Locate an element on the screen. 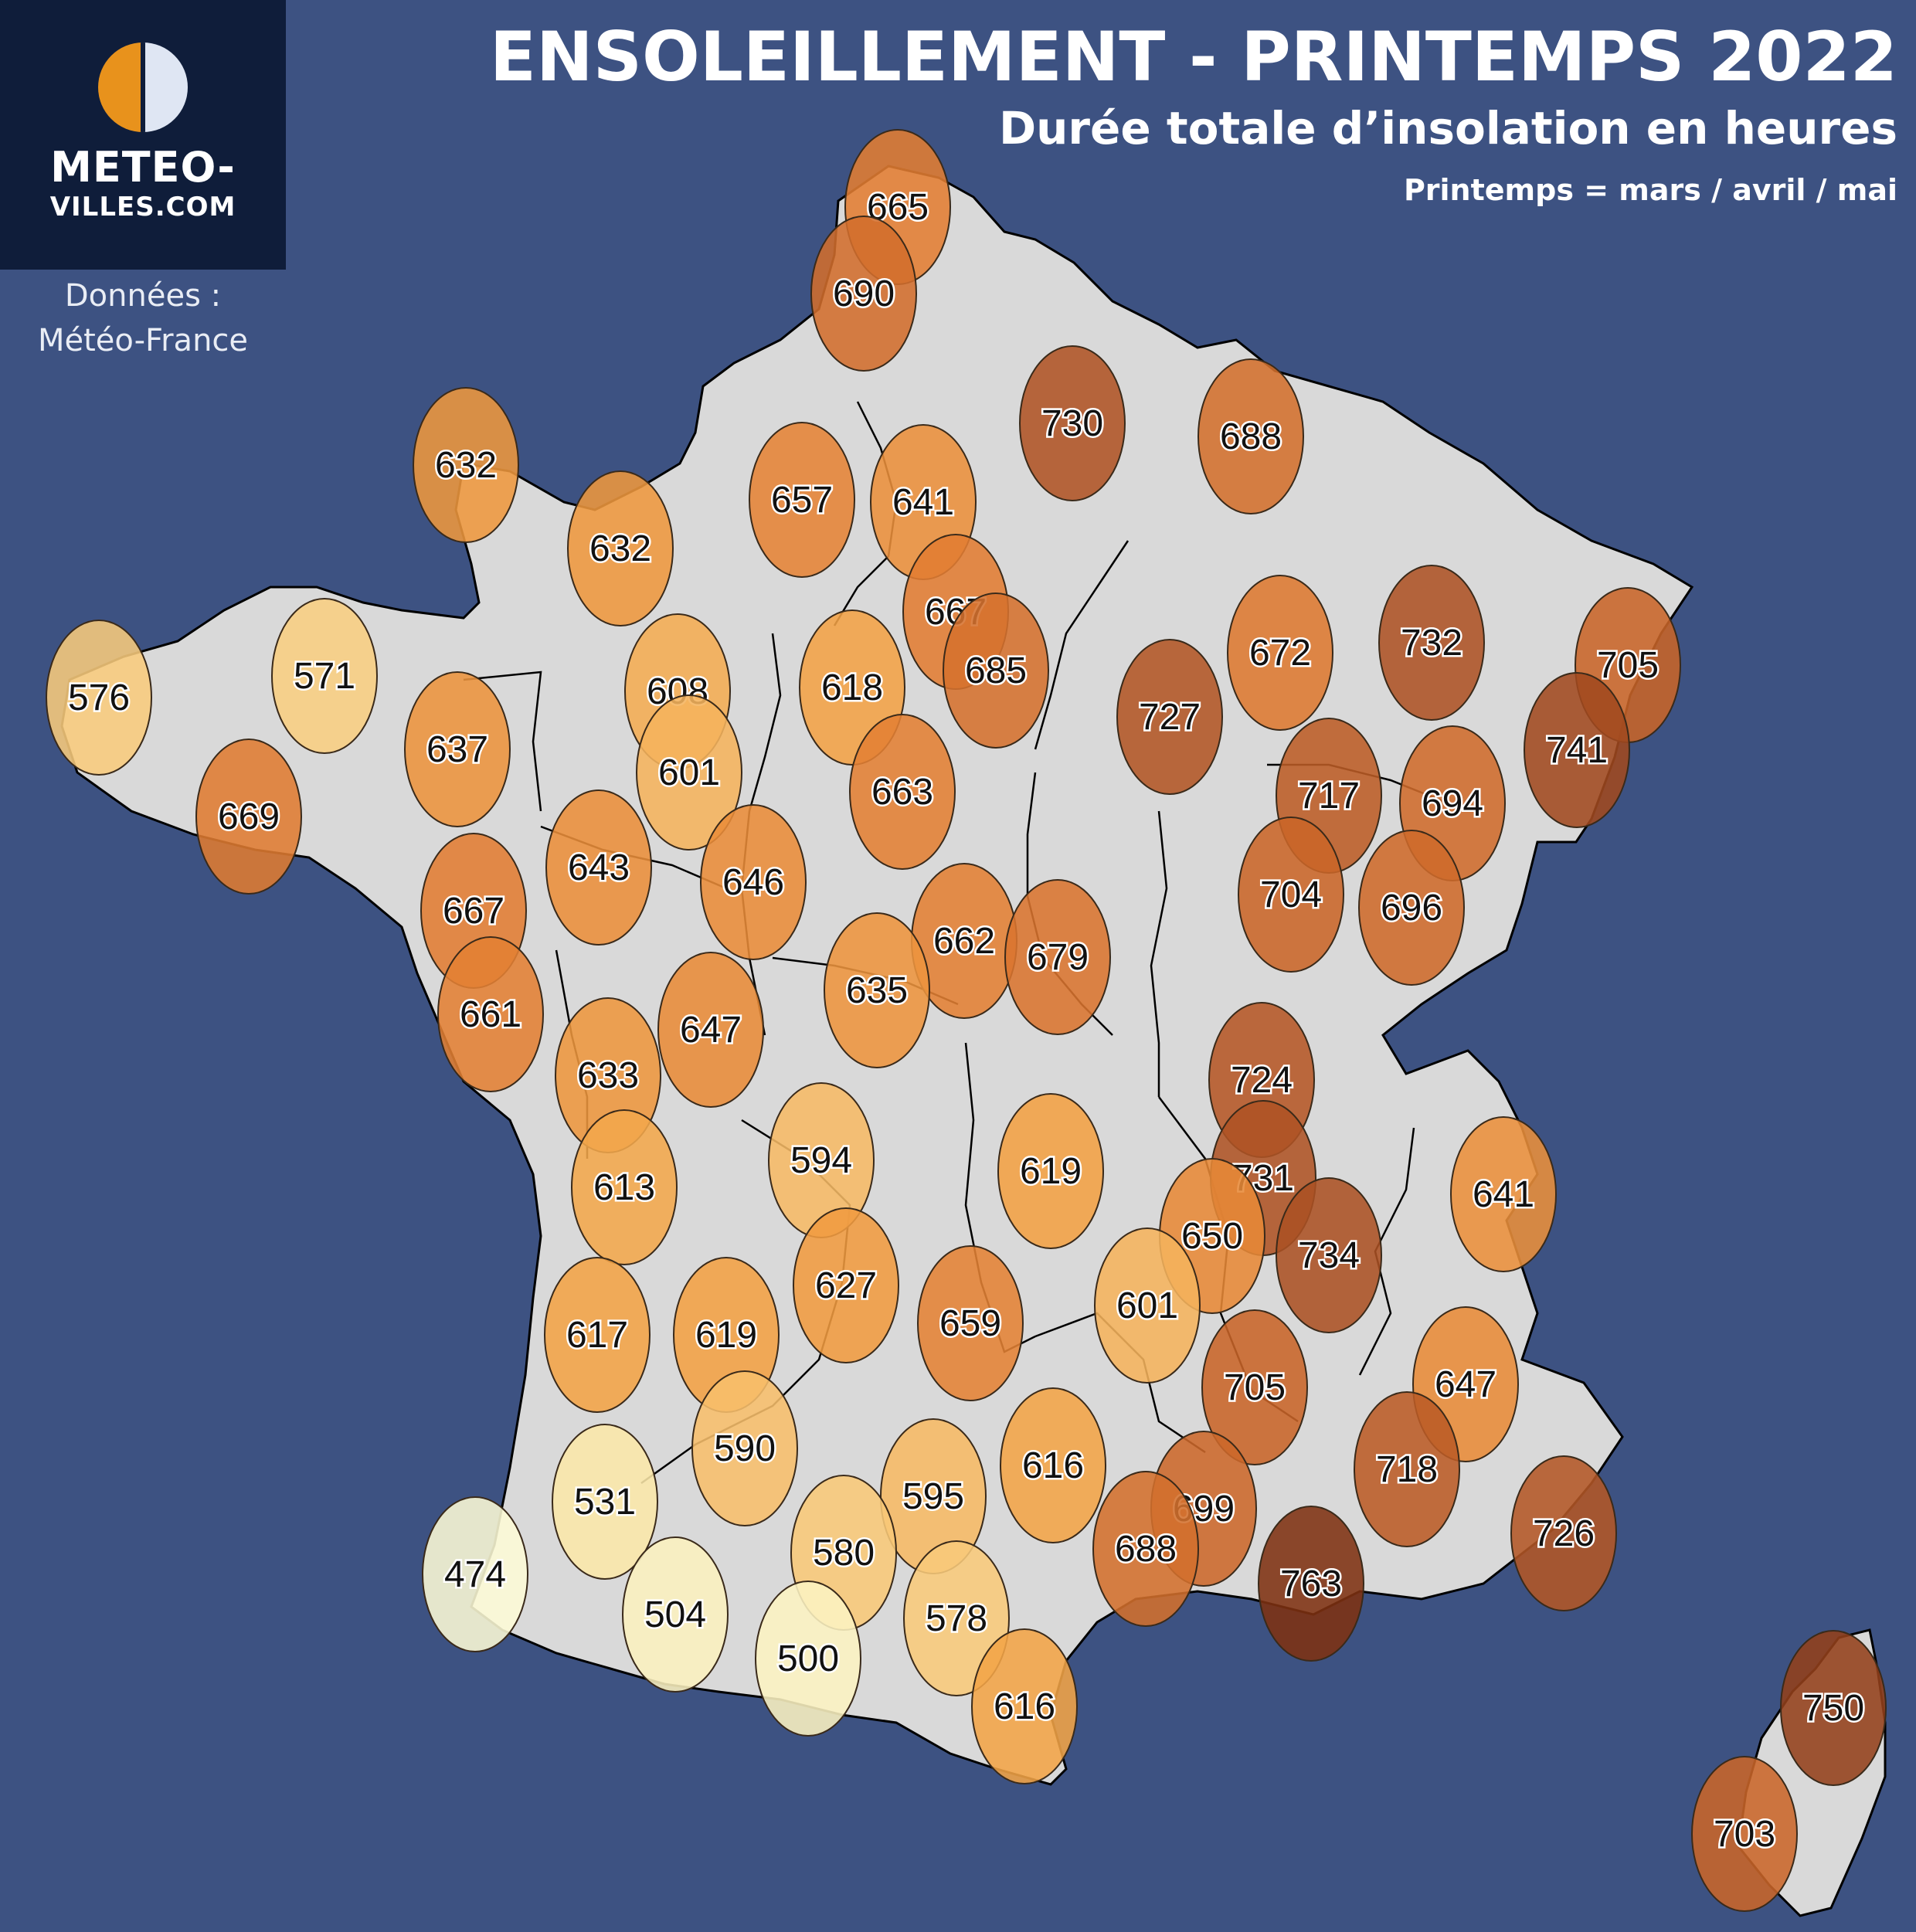 This screenshot has width=1916, height=1932. station-marker: 635 is located at coordinates (877, 990).